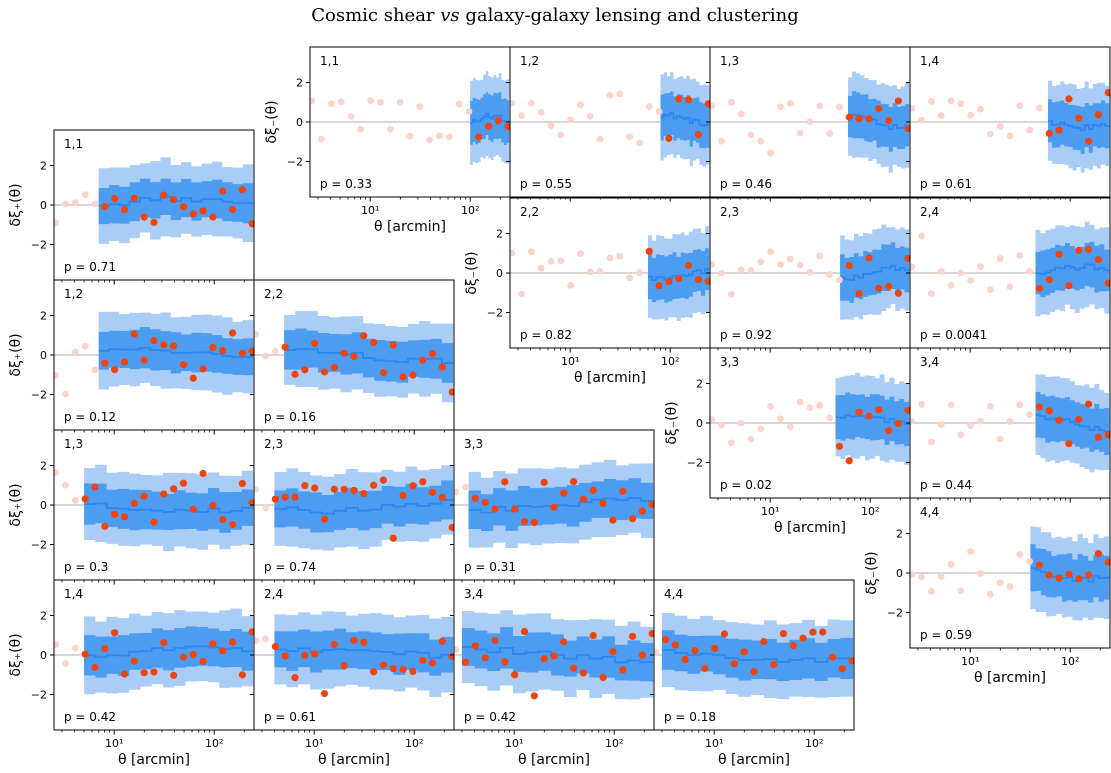 This screenshot has height=773, width=1111. I want to click on inner-band, so click(364, 506).